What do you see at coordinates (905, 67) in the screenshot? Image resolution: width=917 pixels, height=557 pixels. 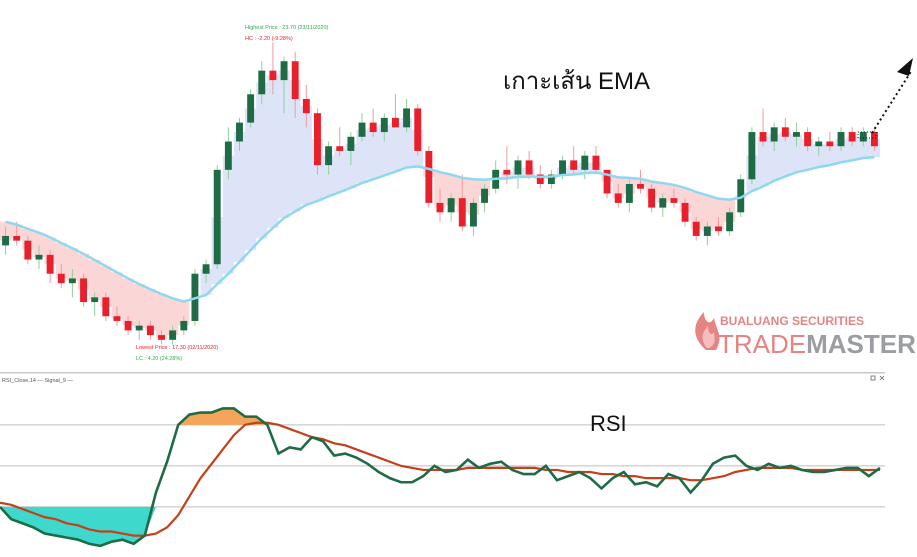 I see `arrow-head-icon` at bounding box center [905, 67].